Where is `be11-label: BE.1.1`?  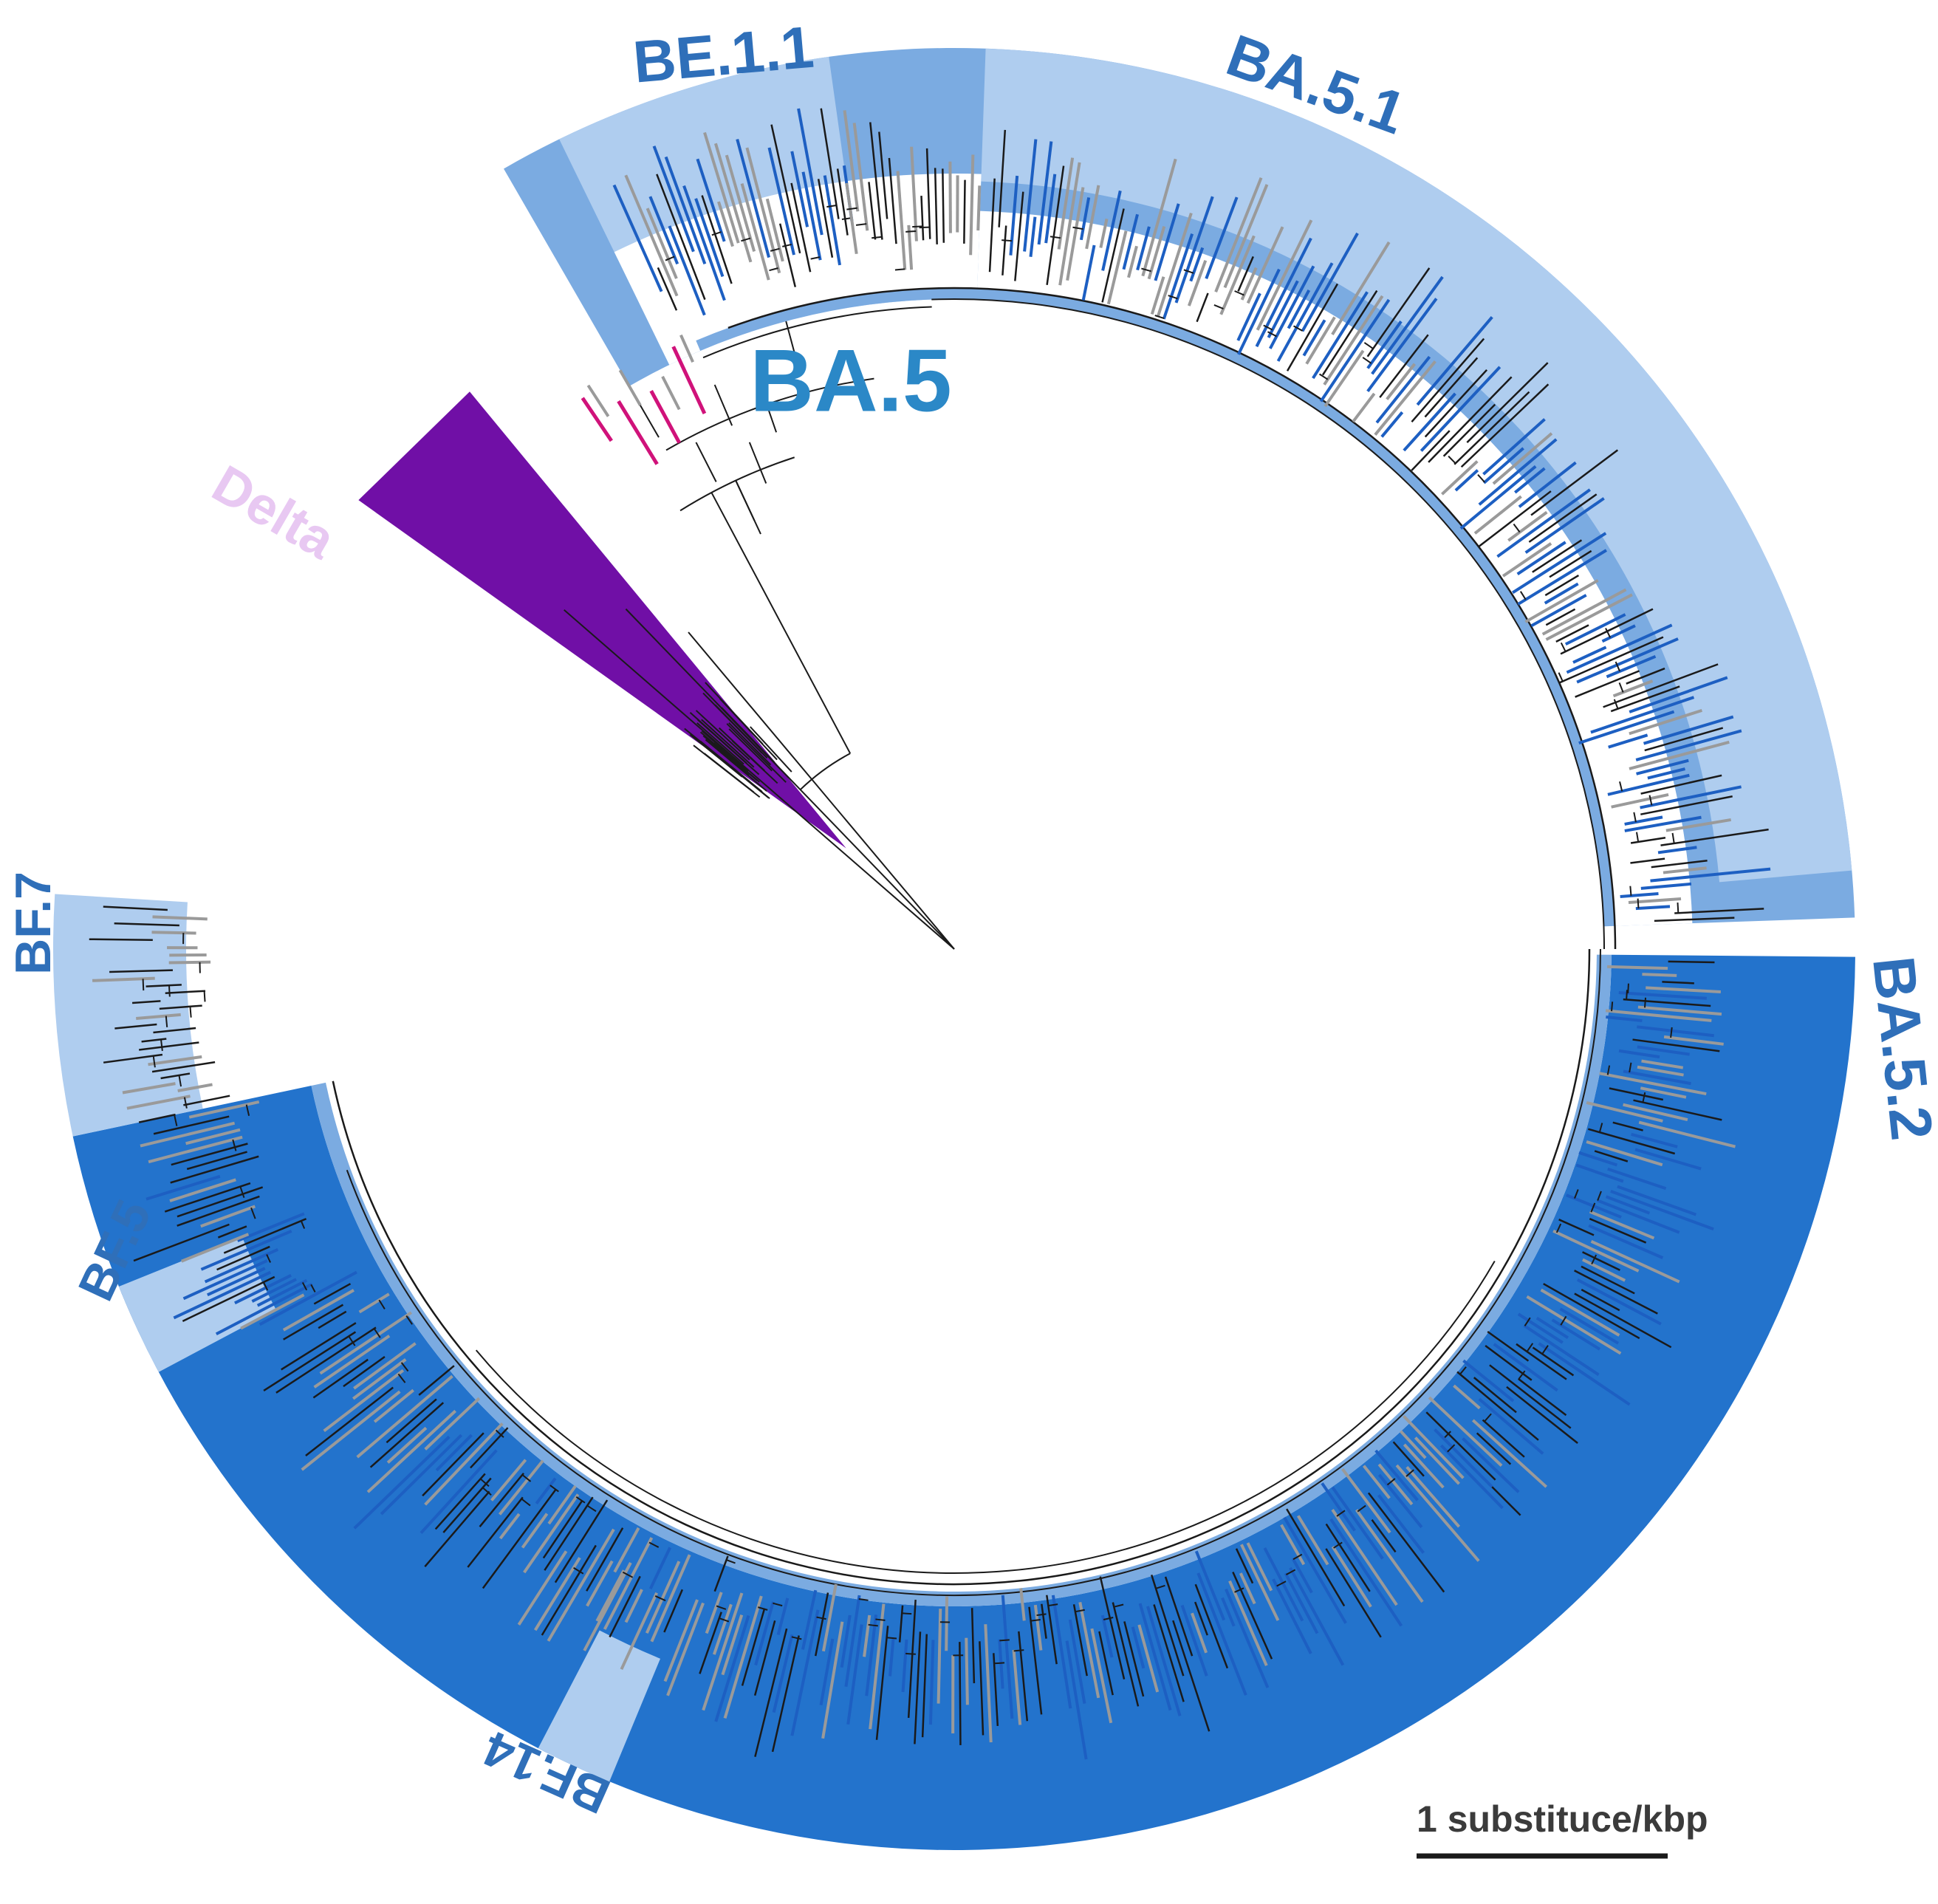 be11-label: BE.1.1 is located at coordinates (723, 54).